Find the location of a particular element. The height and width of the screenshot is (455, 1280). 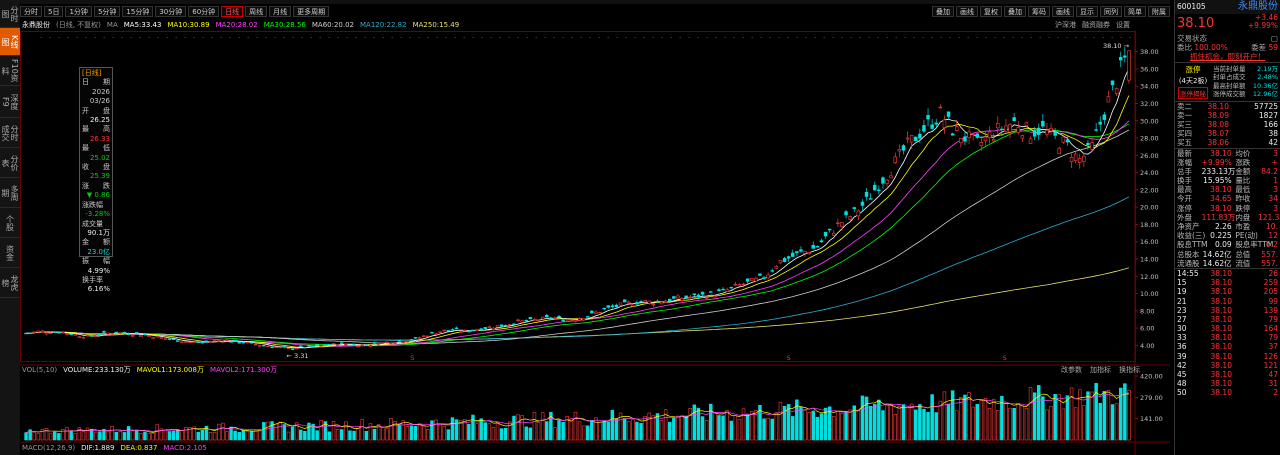

toolbar-button: 筹码 is located at coordinates (1039, 11).